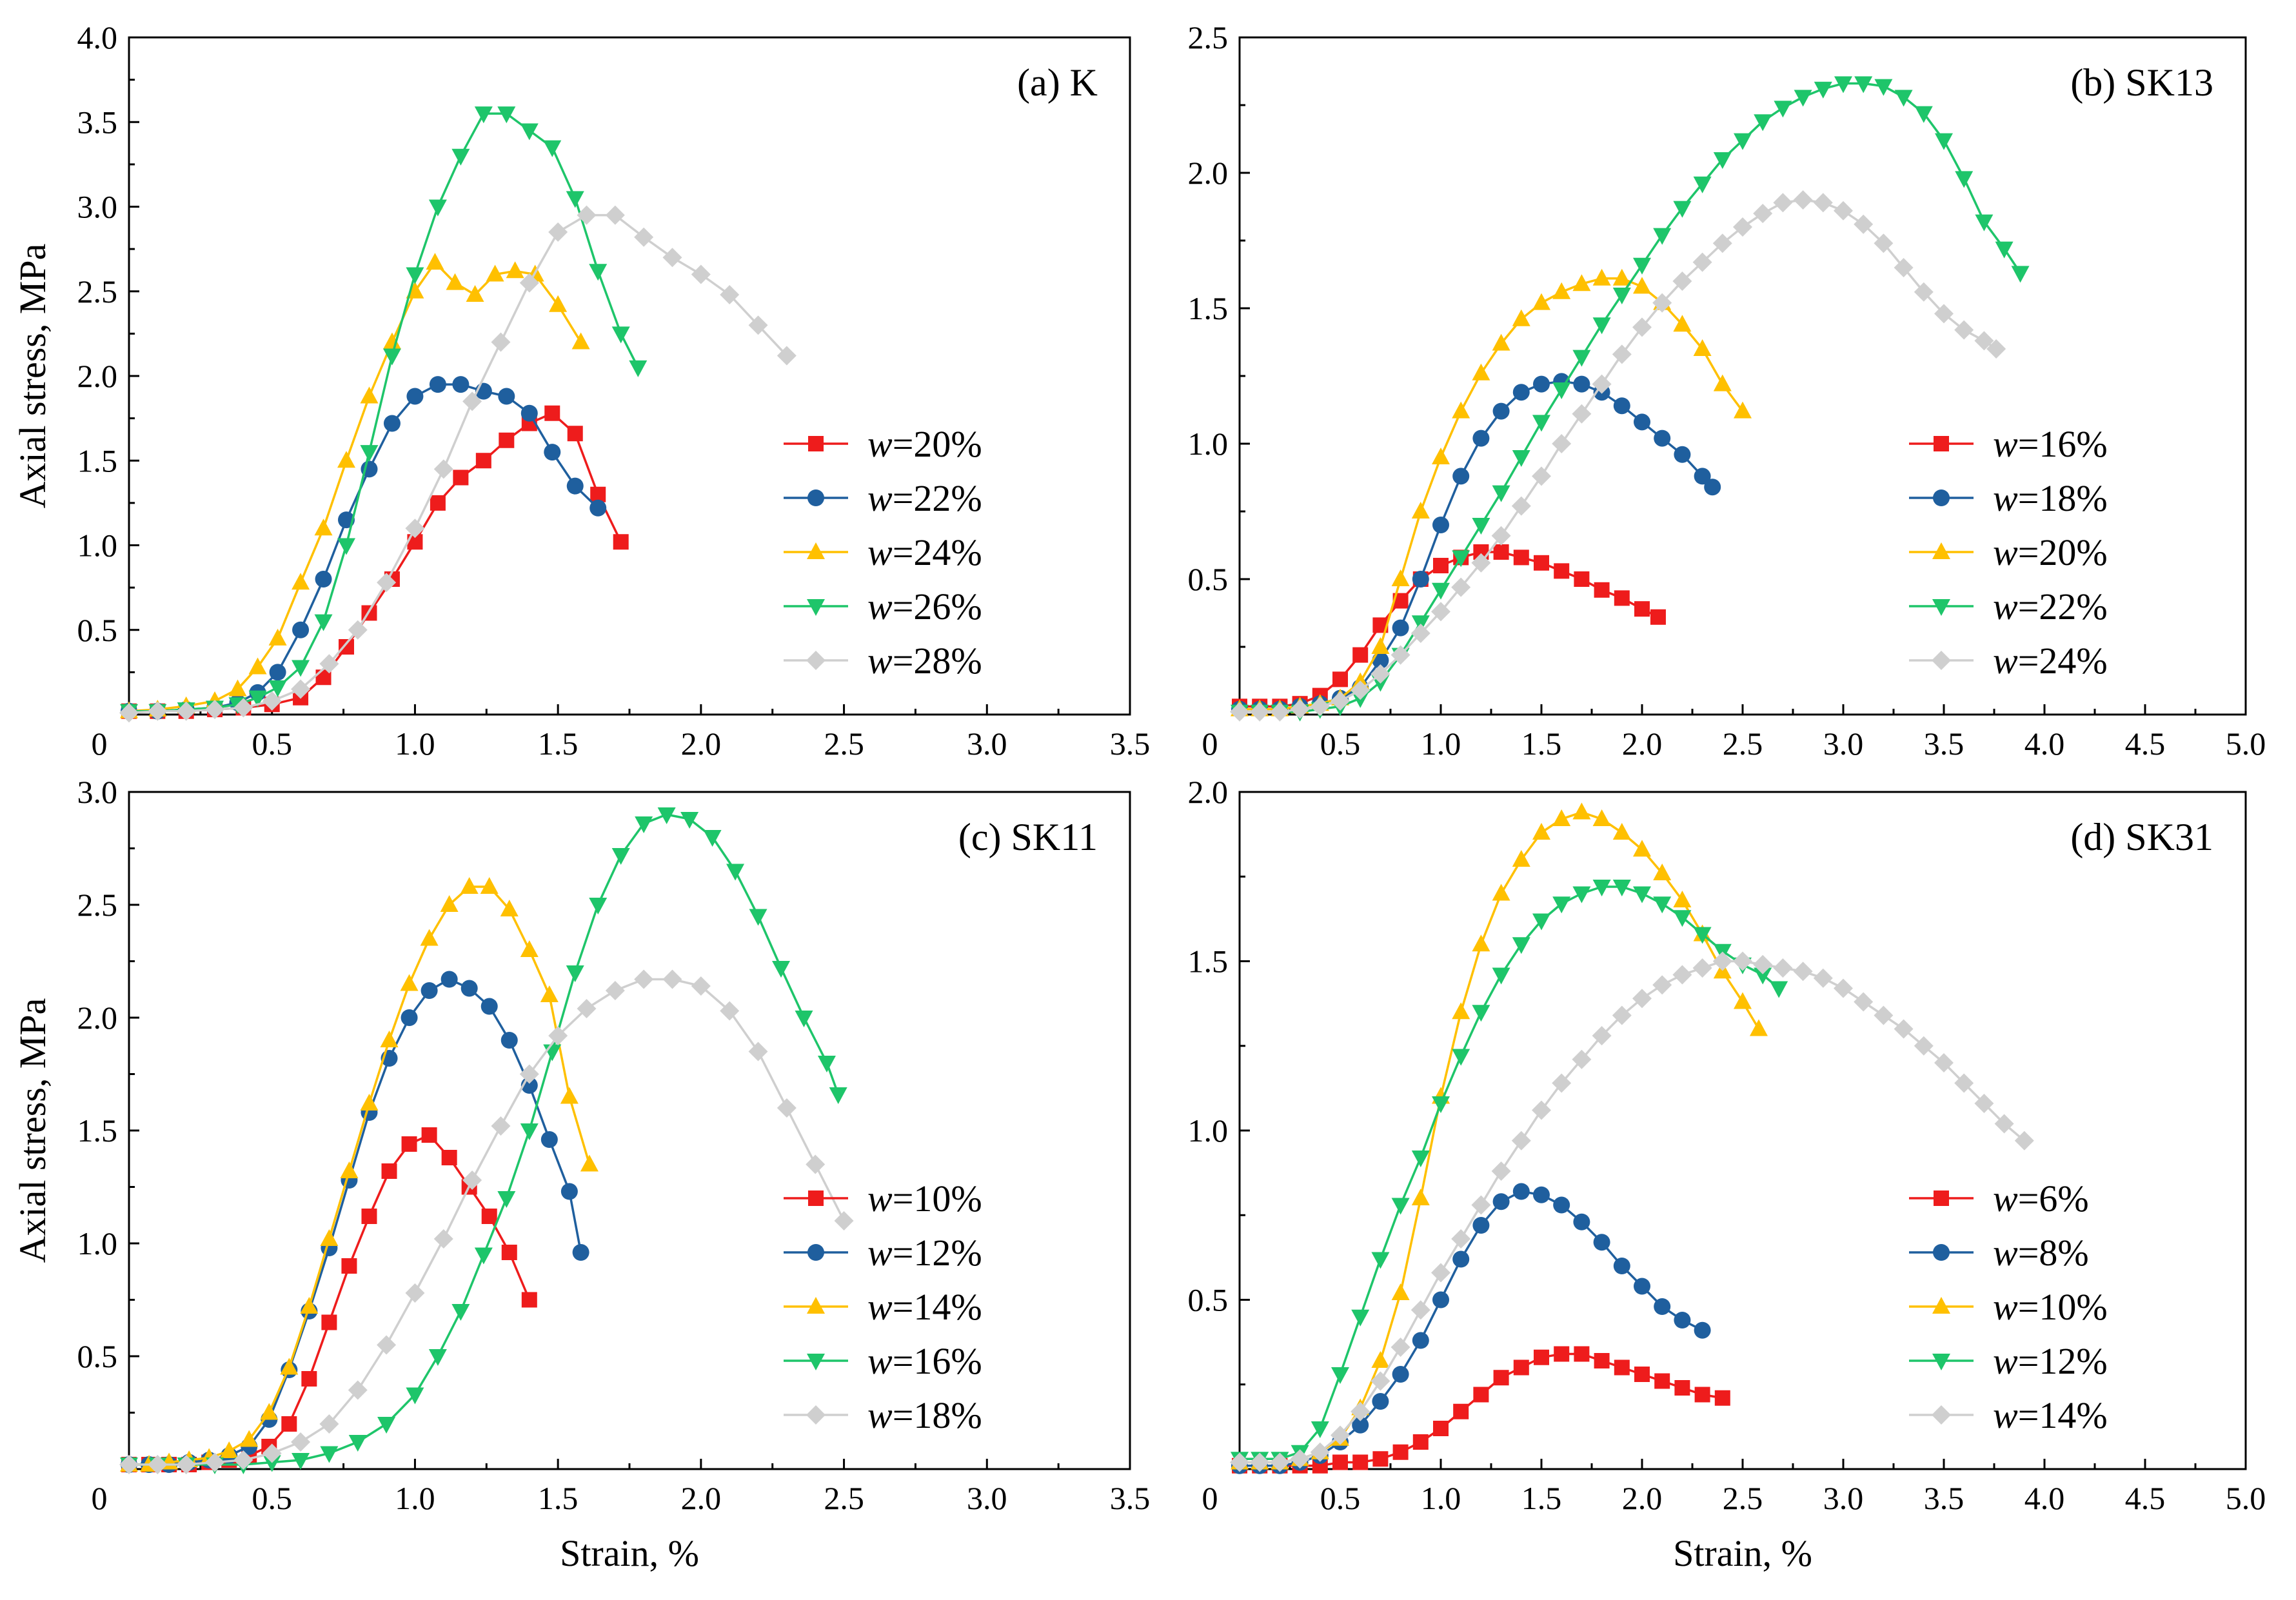  Describe the element at coordinates (355, 1222) in the screenshot. I see `series-w12` at that location.